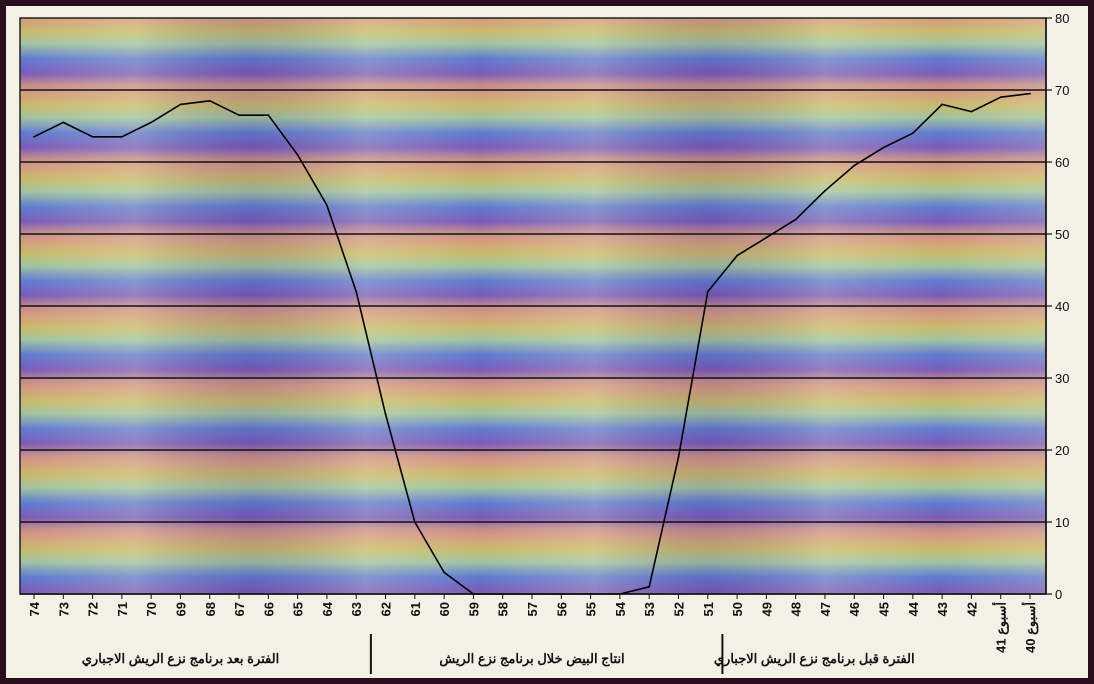  What do you see at coordinates (708, 609) in the screenshot?
I see `x-tick-label: 51` at bounding box center [708, 609].